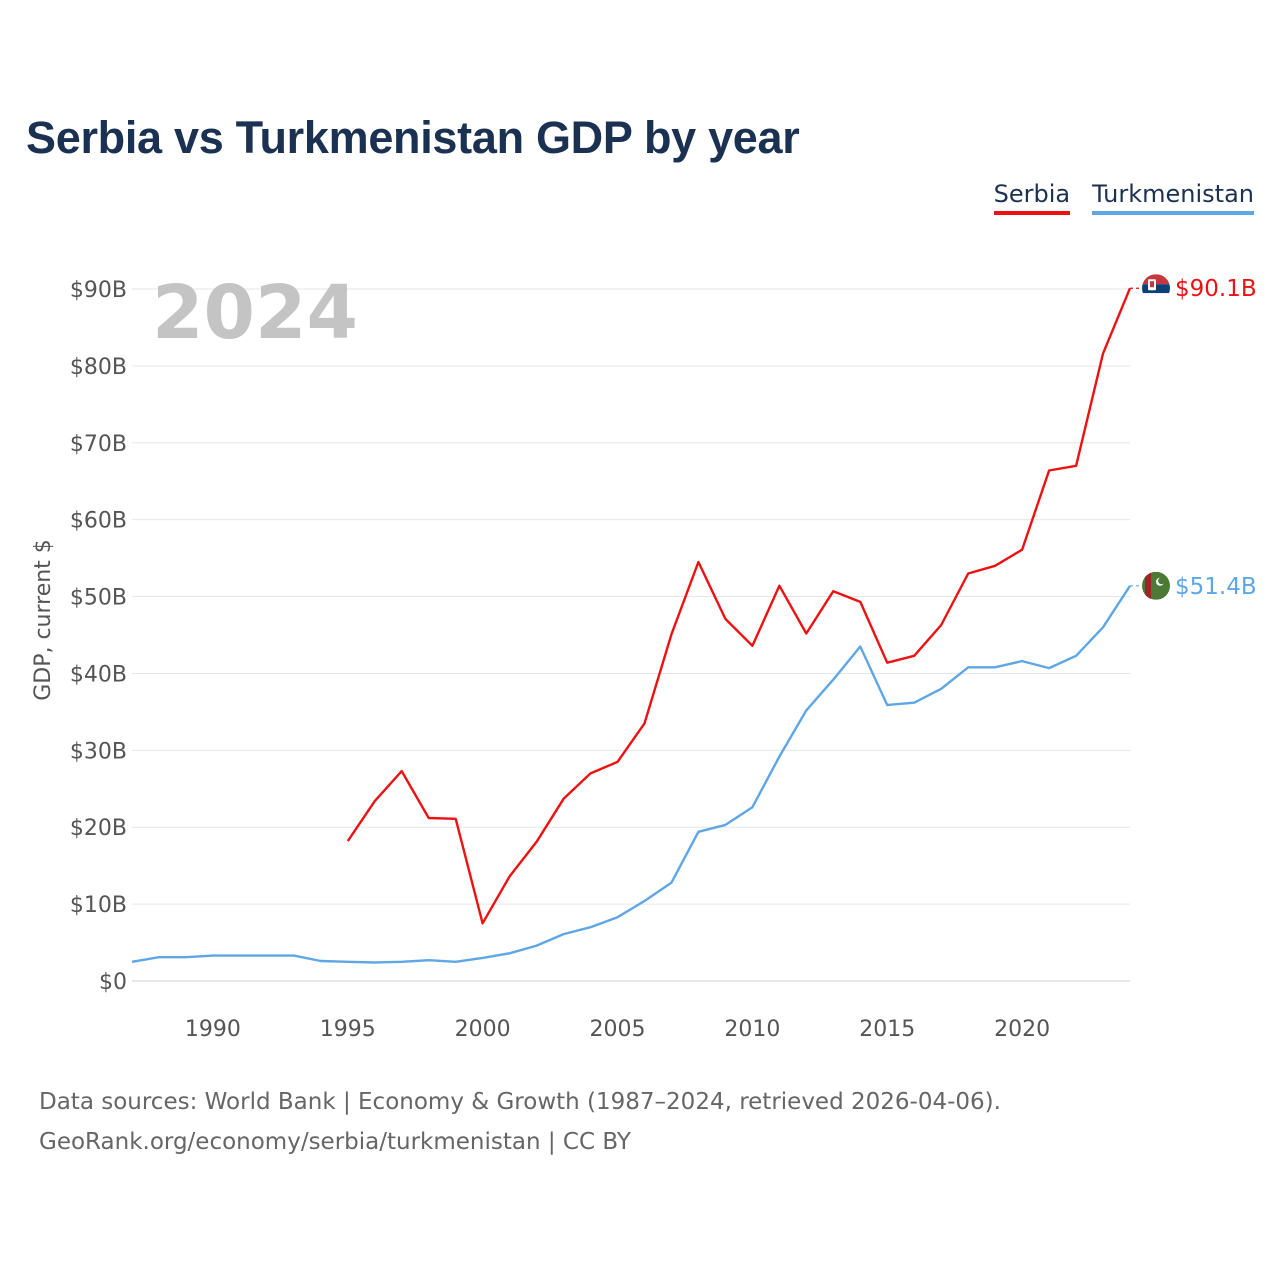  Describe the element at coordinates (43, 620) in the screenshot. I see `y-axis-label: GDP, current $` at that location.